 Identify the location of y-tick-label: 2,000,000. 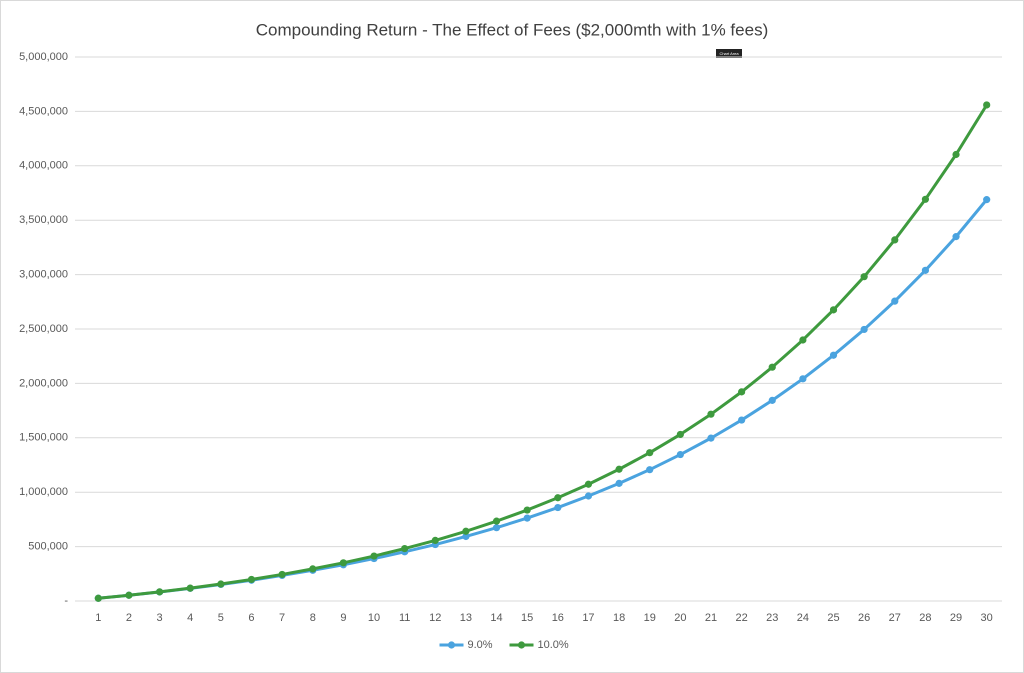
(43, 383).